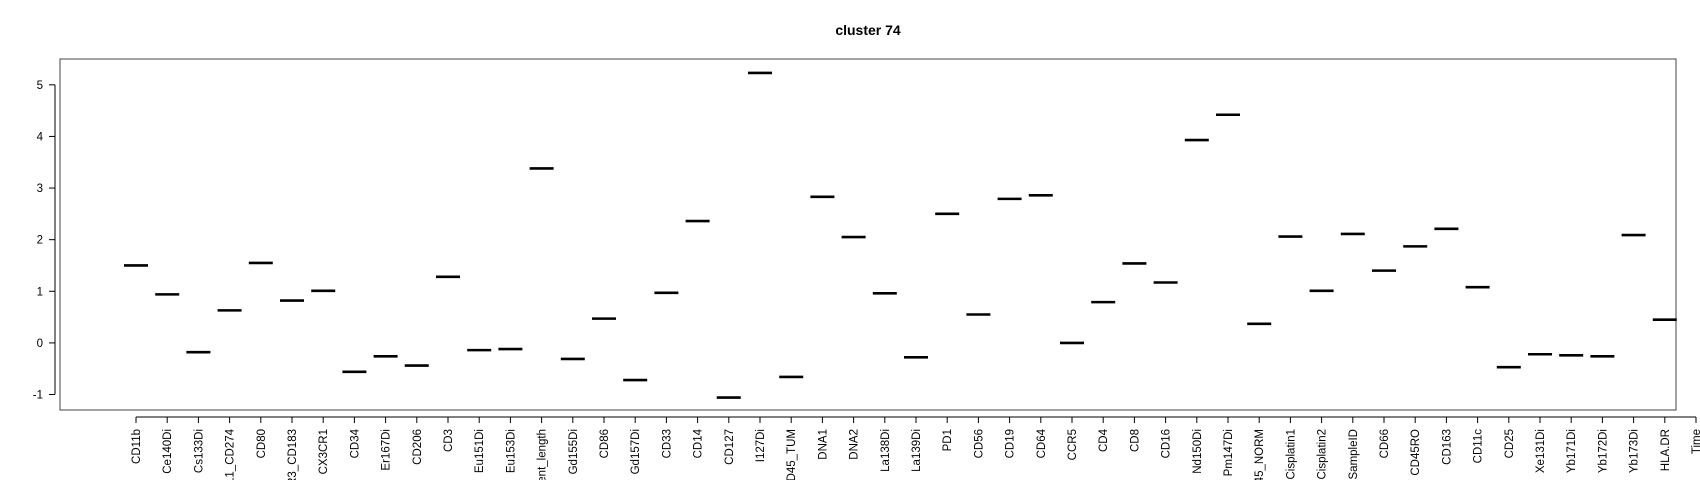  What do you see at coordinates (574, 451) in the screenshot?
I see `x-tick-label: Gd155Di` at bounding box center [574, 451].